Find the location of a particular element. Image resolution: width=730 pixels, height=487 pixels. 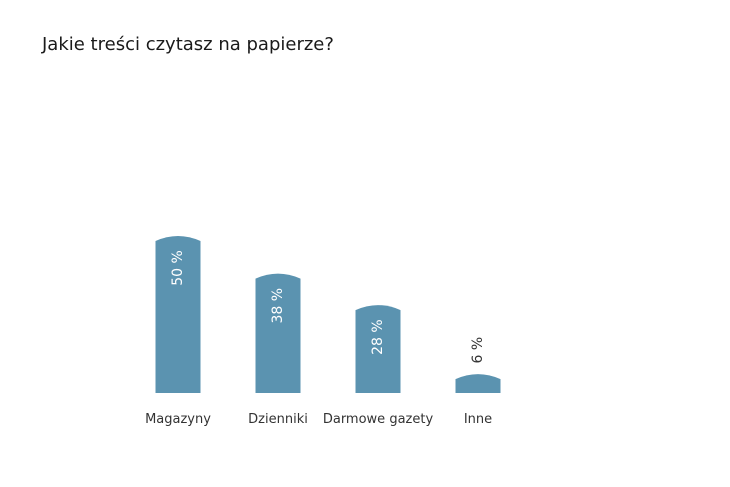

chart-title: Jakie treści czytasz na papierze? is located at coordinates (188, 44).